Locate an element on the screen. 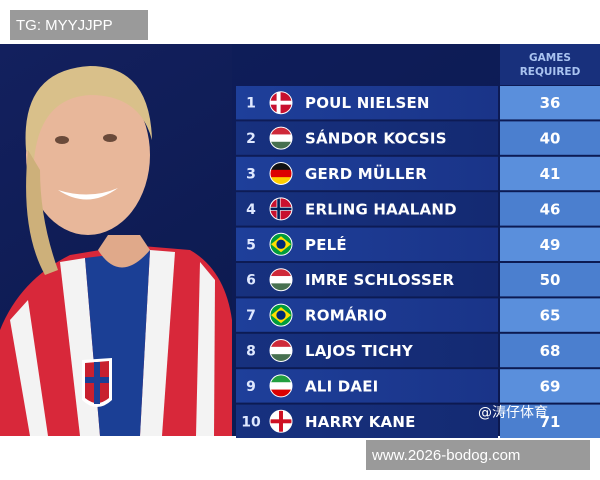  rank: 5 is located at coordinates (251, 245).